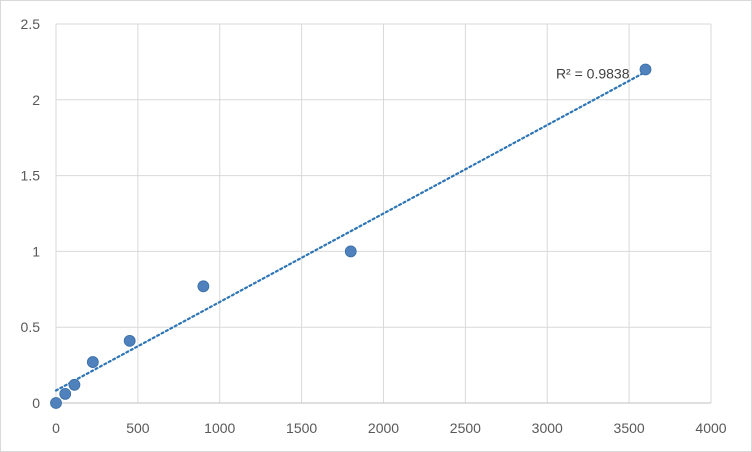 Image resolution: width=752 pixels, height=452 pixels. Describe the element at coordinates (629, 428) in the screenshot. I see `x-tick-label: 3500` at that location.